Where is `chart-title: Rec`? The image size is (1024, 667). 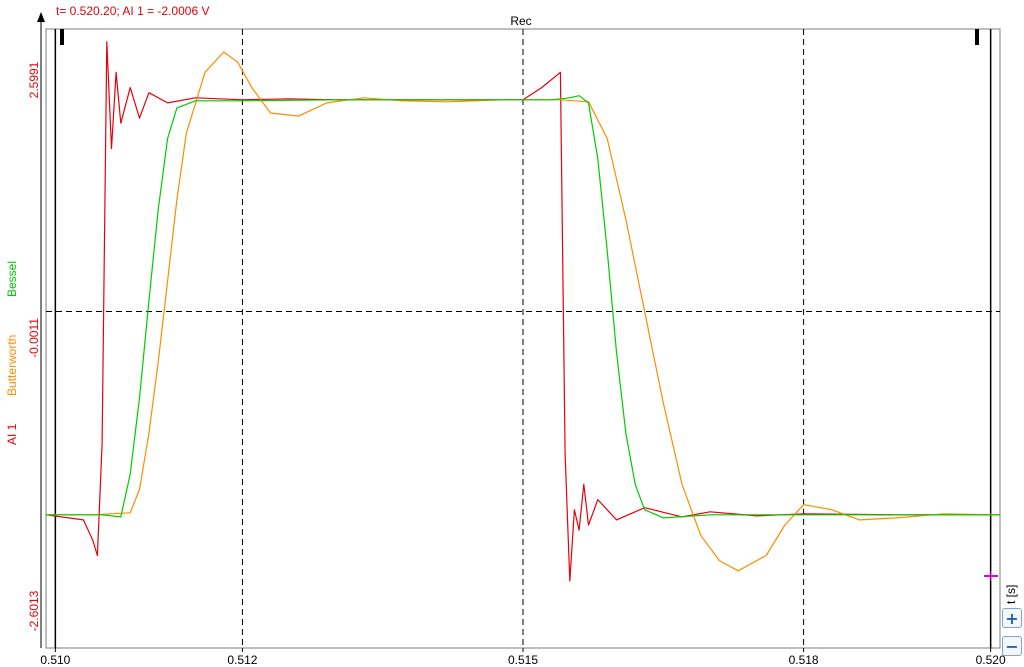
chart-title: Rec is located at coordinates (520, 21).